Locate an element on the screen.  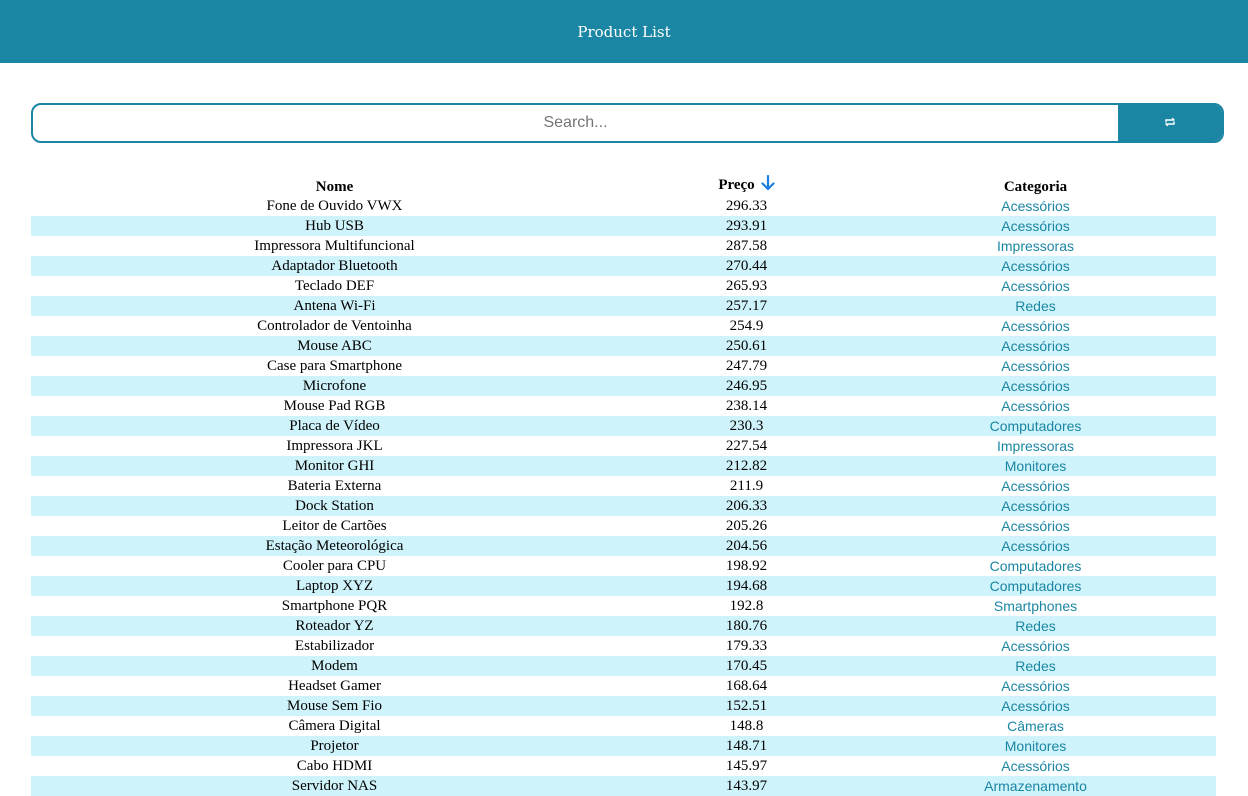
product-name-cell: Laptop XYZ is located at coordinates (334, 586).